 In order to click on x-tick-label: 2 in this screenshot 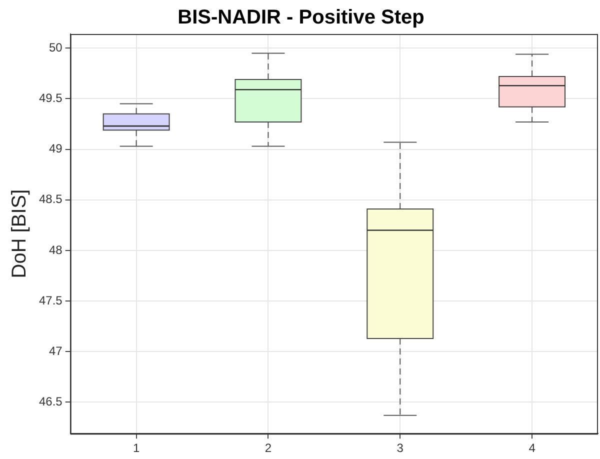, I will do `click(268, 448)`.